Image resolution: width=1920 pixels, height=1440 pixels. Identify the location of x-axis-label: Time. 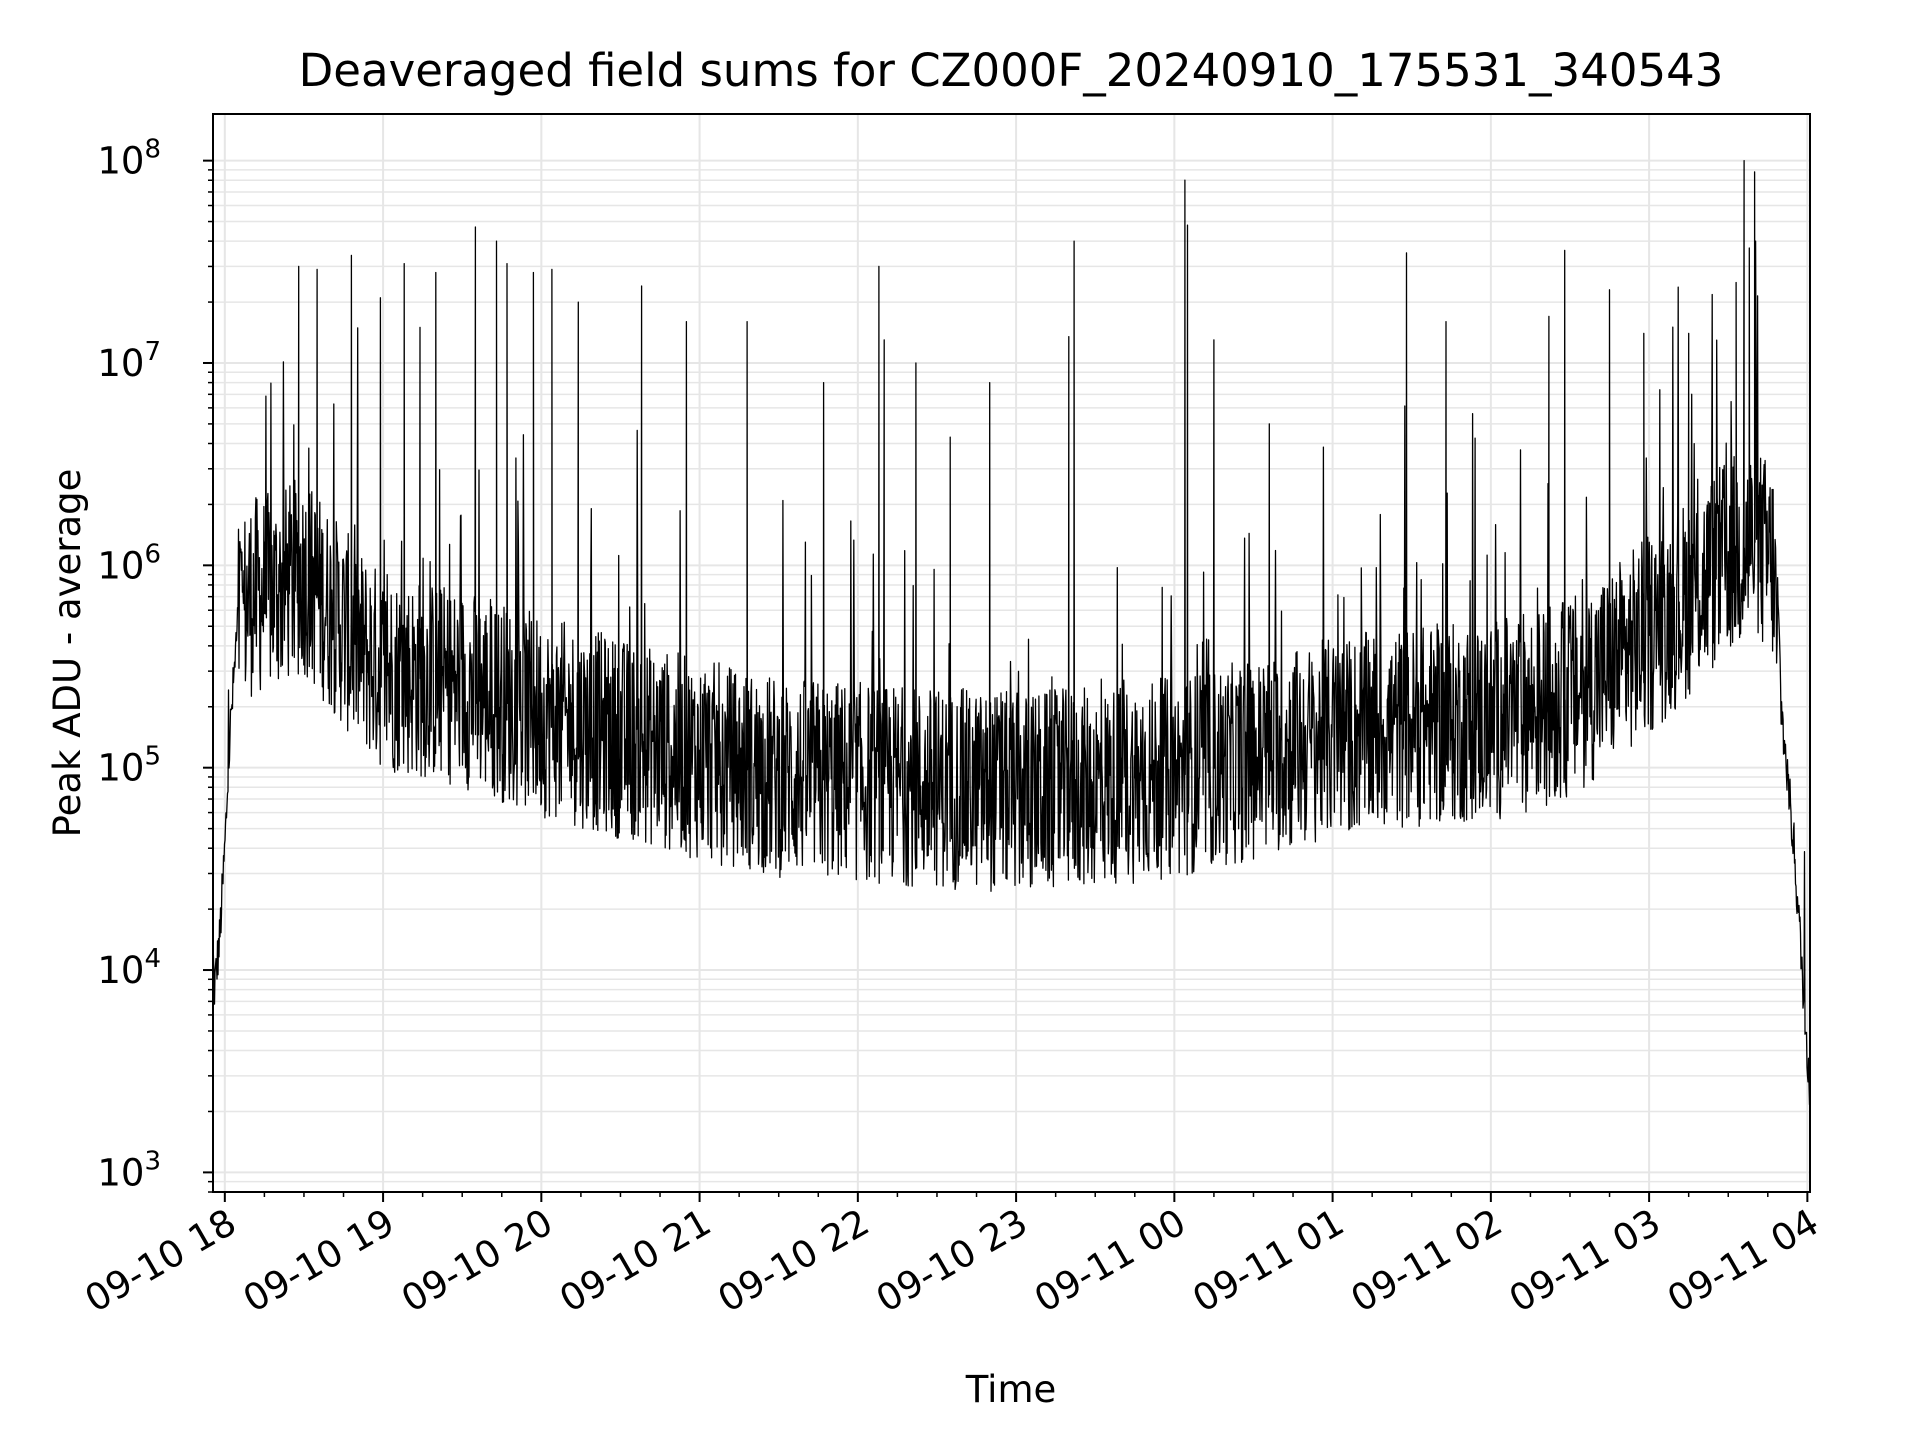
(1011, 1389).